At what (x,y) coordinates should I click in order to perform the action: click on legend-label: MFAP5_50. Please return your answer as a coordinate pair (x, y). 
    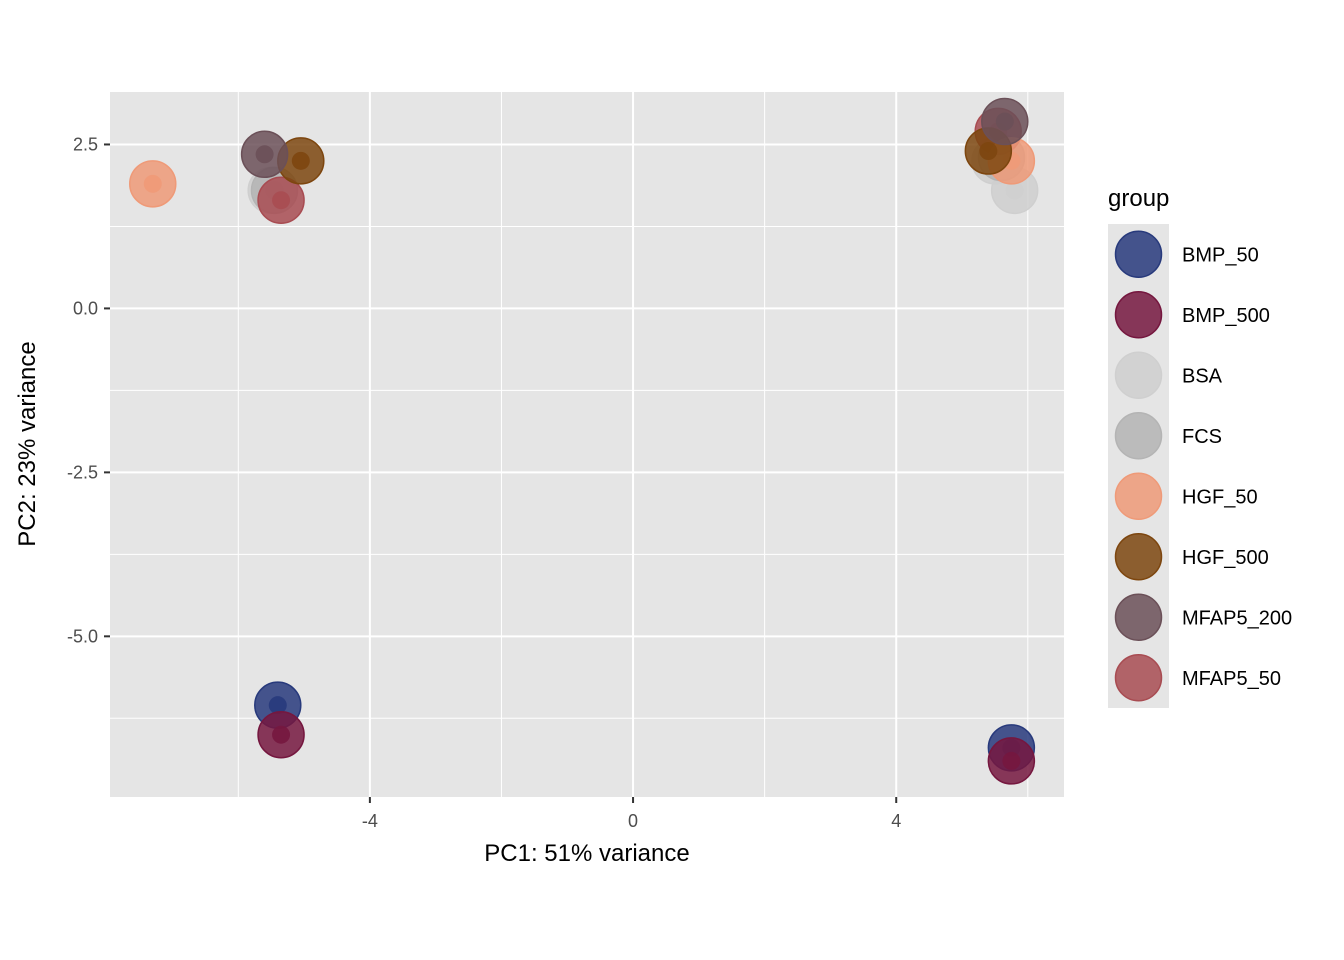
    Looking at the image, I should click on (1231, 679).